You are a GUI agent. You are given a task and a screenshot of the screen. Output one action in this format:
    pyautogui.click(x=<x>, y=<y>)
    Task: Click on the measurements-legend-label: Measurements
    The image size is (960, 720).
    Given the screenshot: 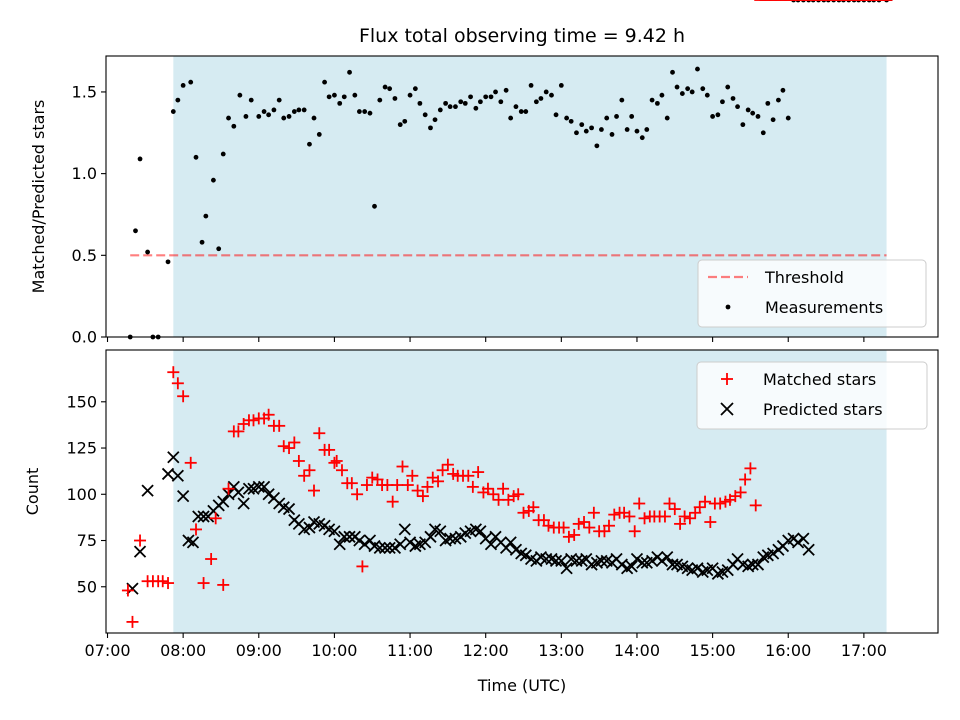 What is the action you would take?
    pyautogui.click(x=824, y=307)
    